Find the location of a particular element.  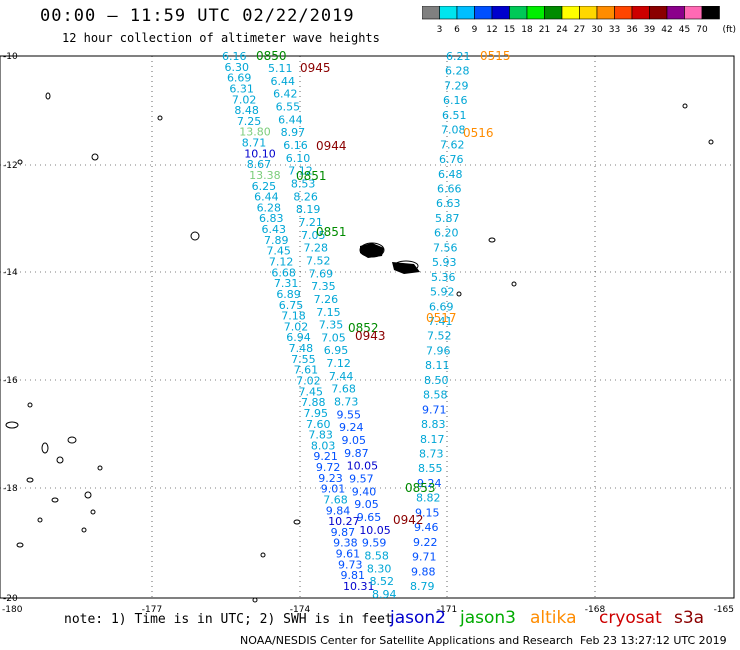

east-track-value: 5.92 is located at coordinates (442, 292).